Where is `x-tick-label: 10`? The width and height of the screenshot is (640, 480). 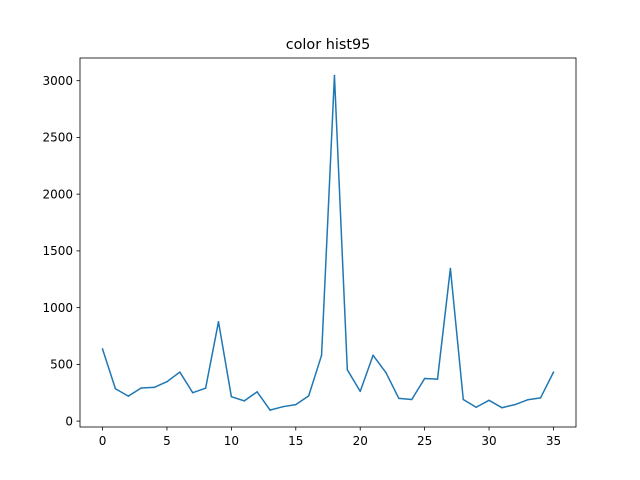 x-tick-label: 10 is located at coordinates (231, 441).